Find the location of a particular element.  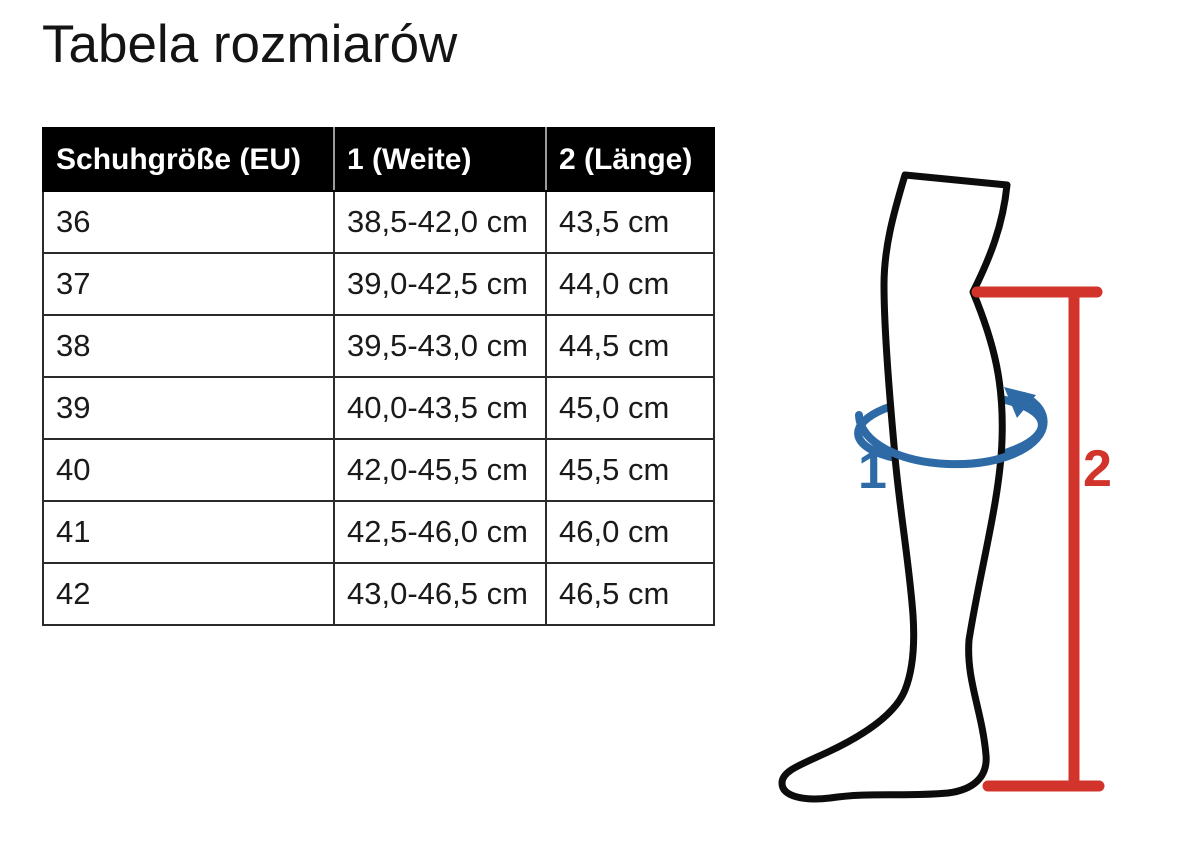

table-cell: 44,5 cm is located at coordinates (630, 346).